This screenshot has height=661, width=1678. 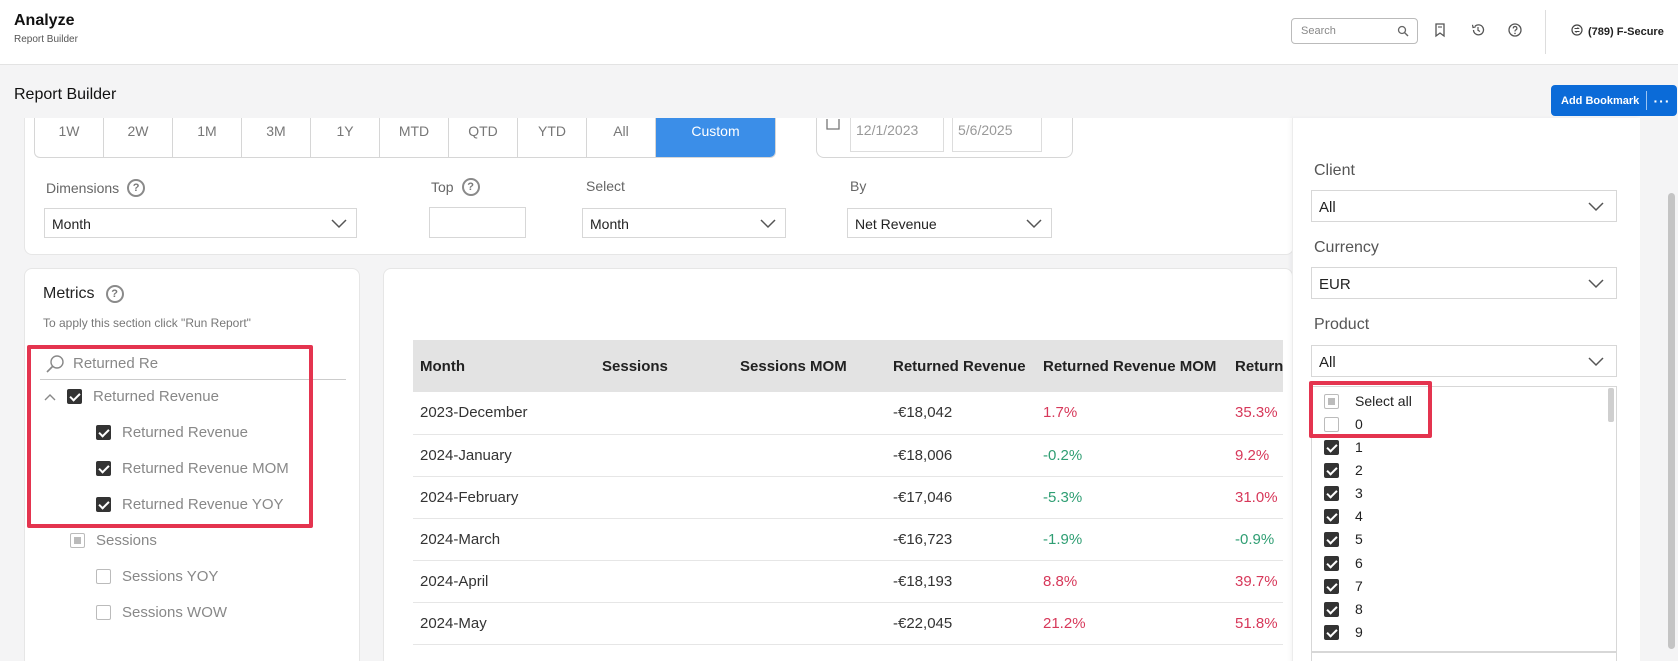 What do you see at coordinates (483, 137) in the screenshot?
I see `range-qtd: QTD` at bounding box center [483, 137].